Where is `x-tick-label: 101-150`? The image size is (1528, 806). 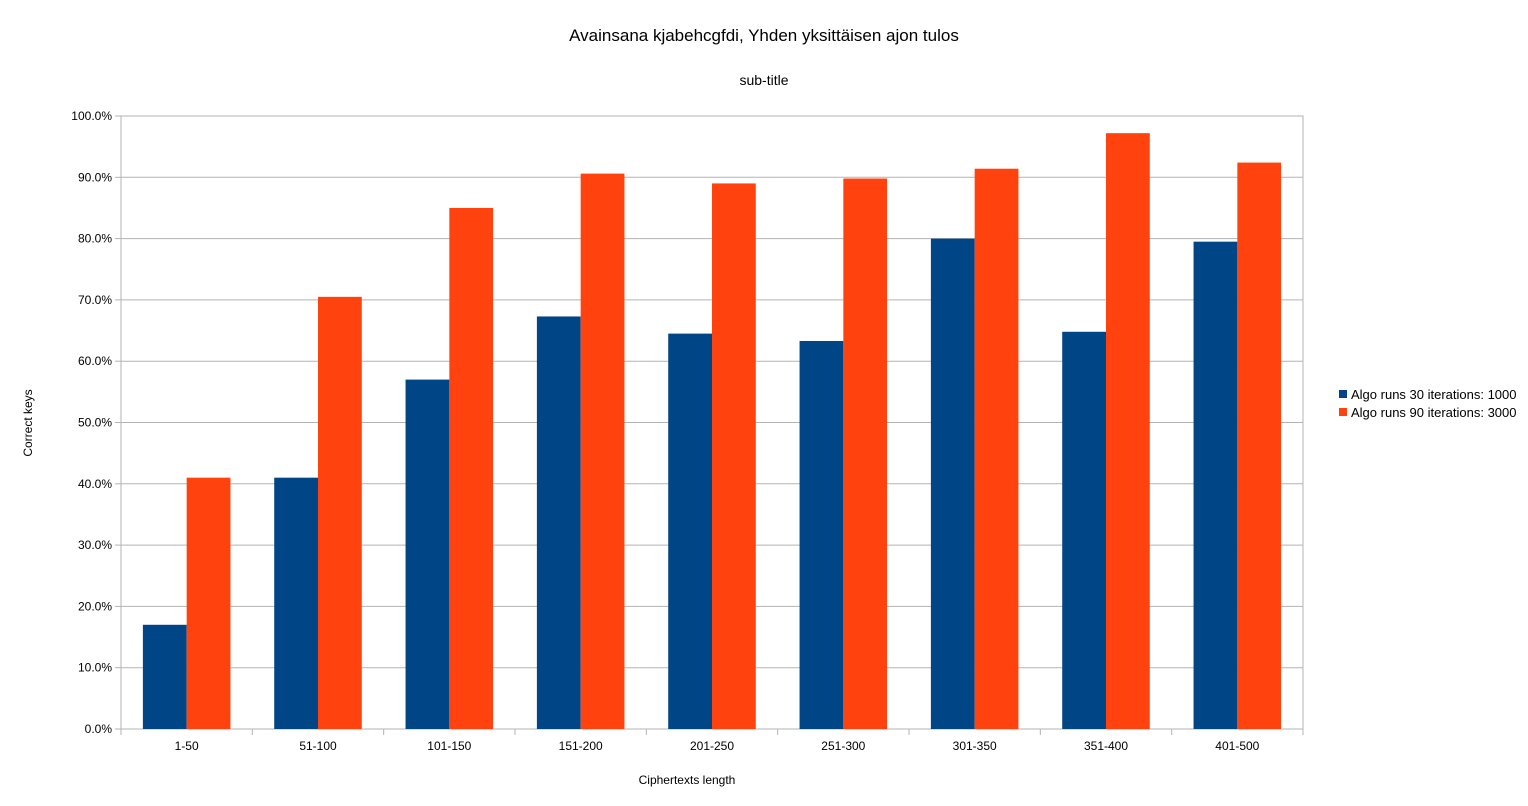 x-tick-label: 101-150 is located at coordinates (449, 746).